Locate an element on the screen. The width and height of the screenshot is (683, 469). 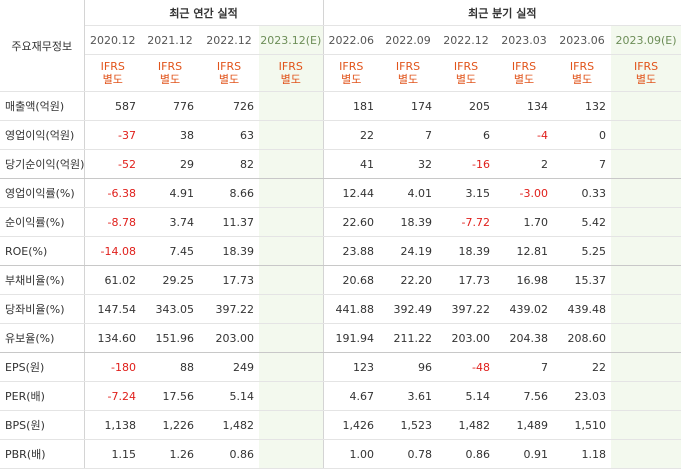
value-cell: 0.78 is located at coordinates (408, 454).